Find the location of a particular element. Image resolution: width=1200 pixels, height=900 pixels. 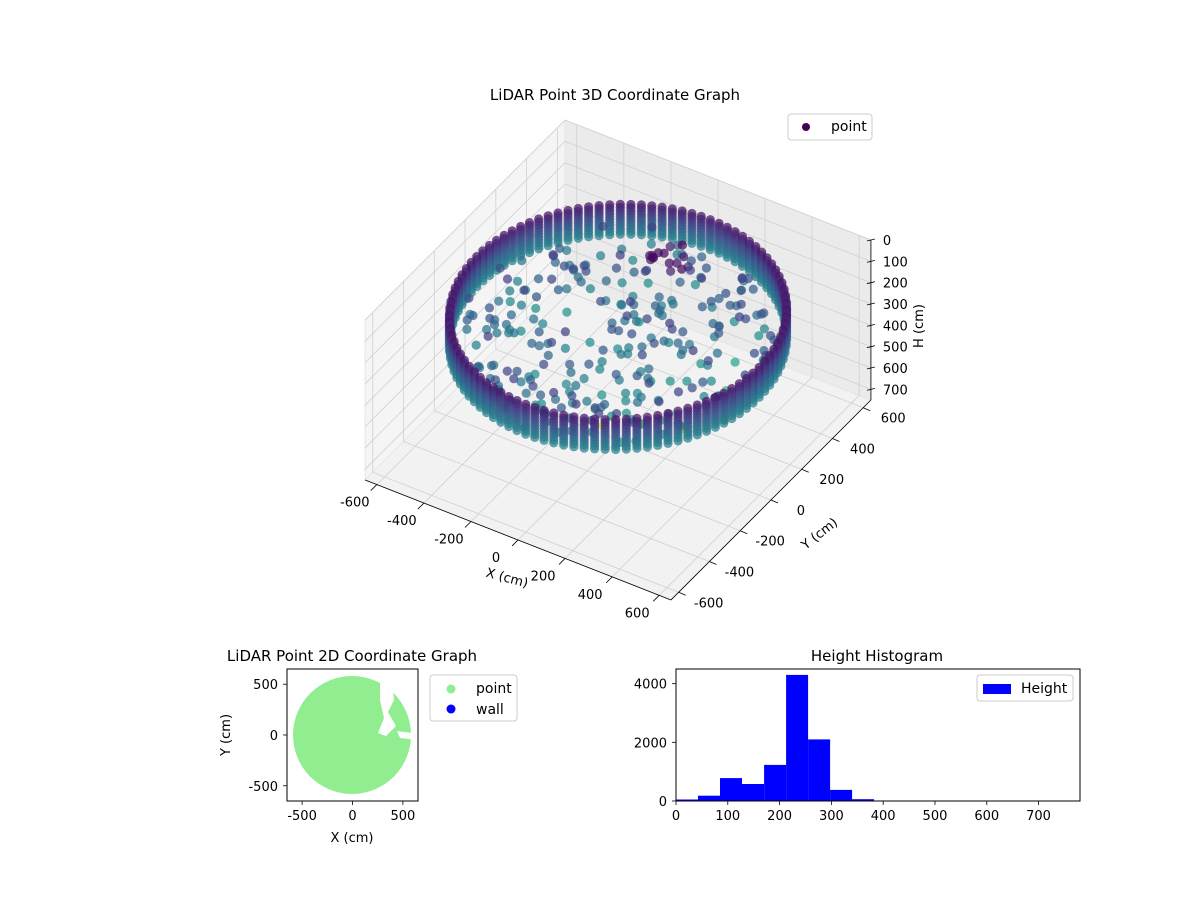

legend-2d: point wall is located at coordinates (473, 698).